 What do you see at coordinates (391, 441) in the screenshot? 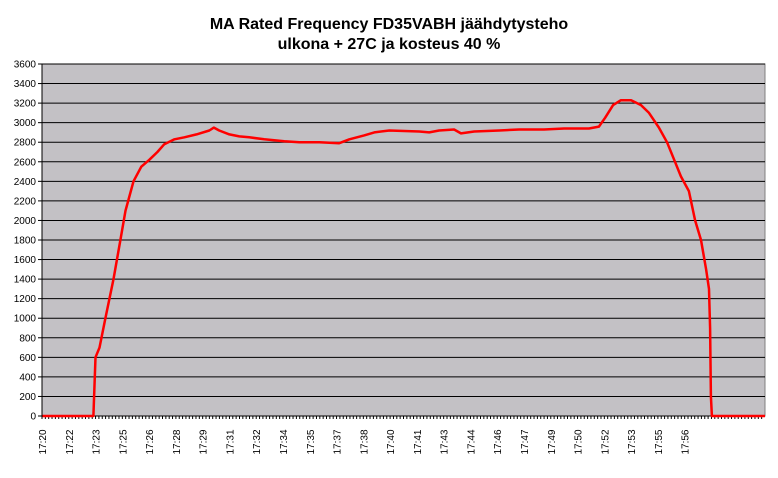
I see `x-tick-label: 17:40` at bounding box center [391, 441].